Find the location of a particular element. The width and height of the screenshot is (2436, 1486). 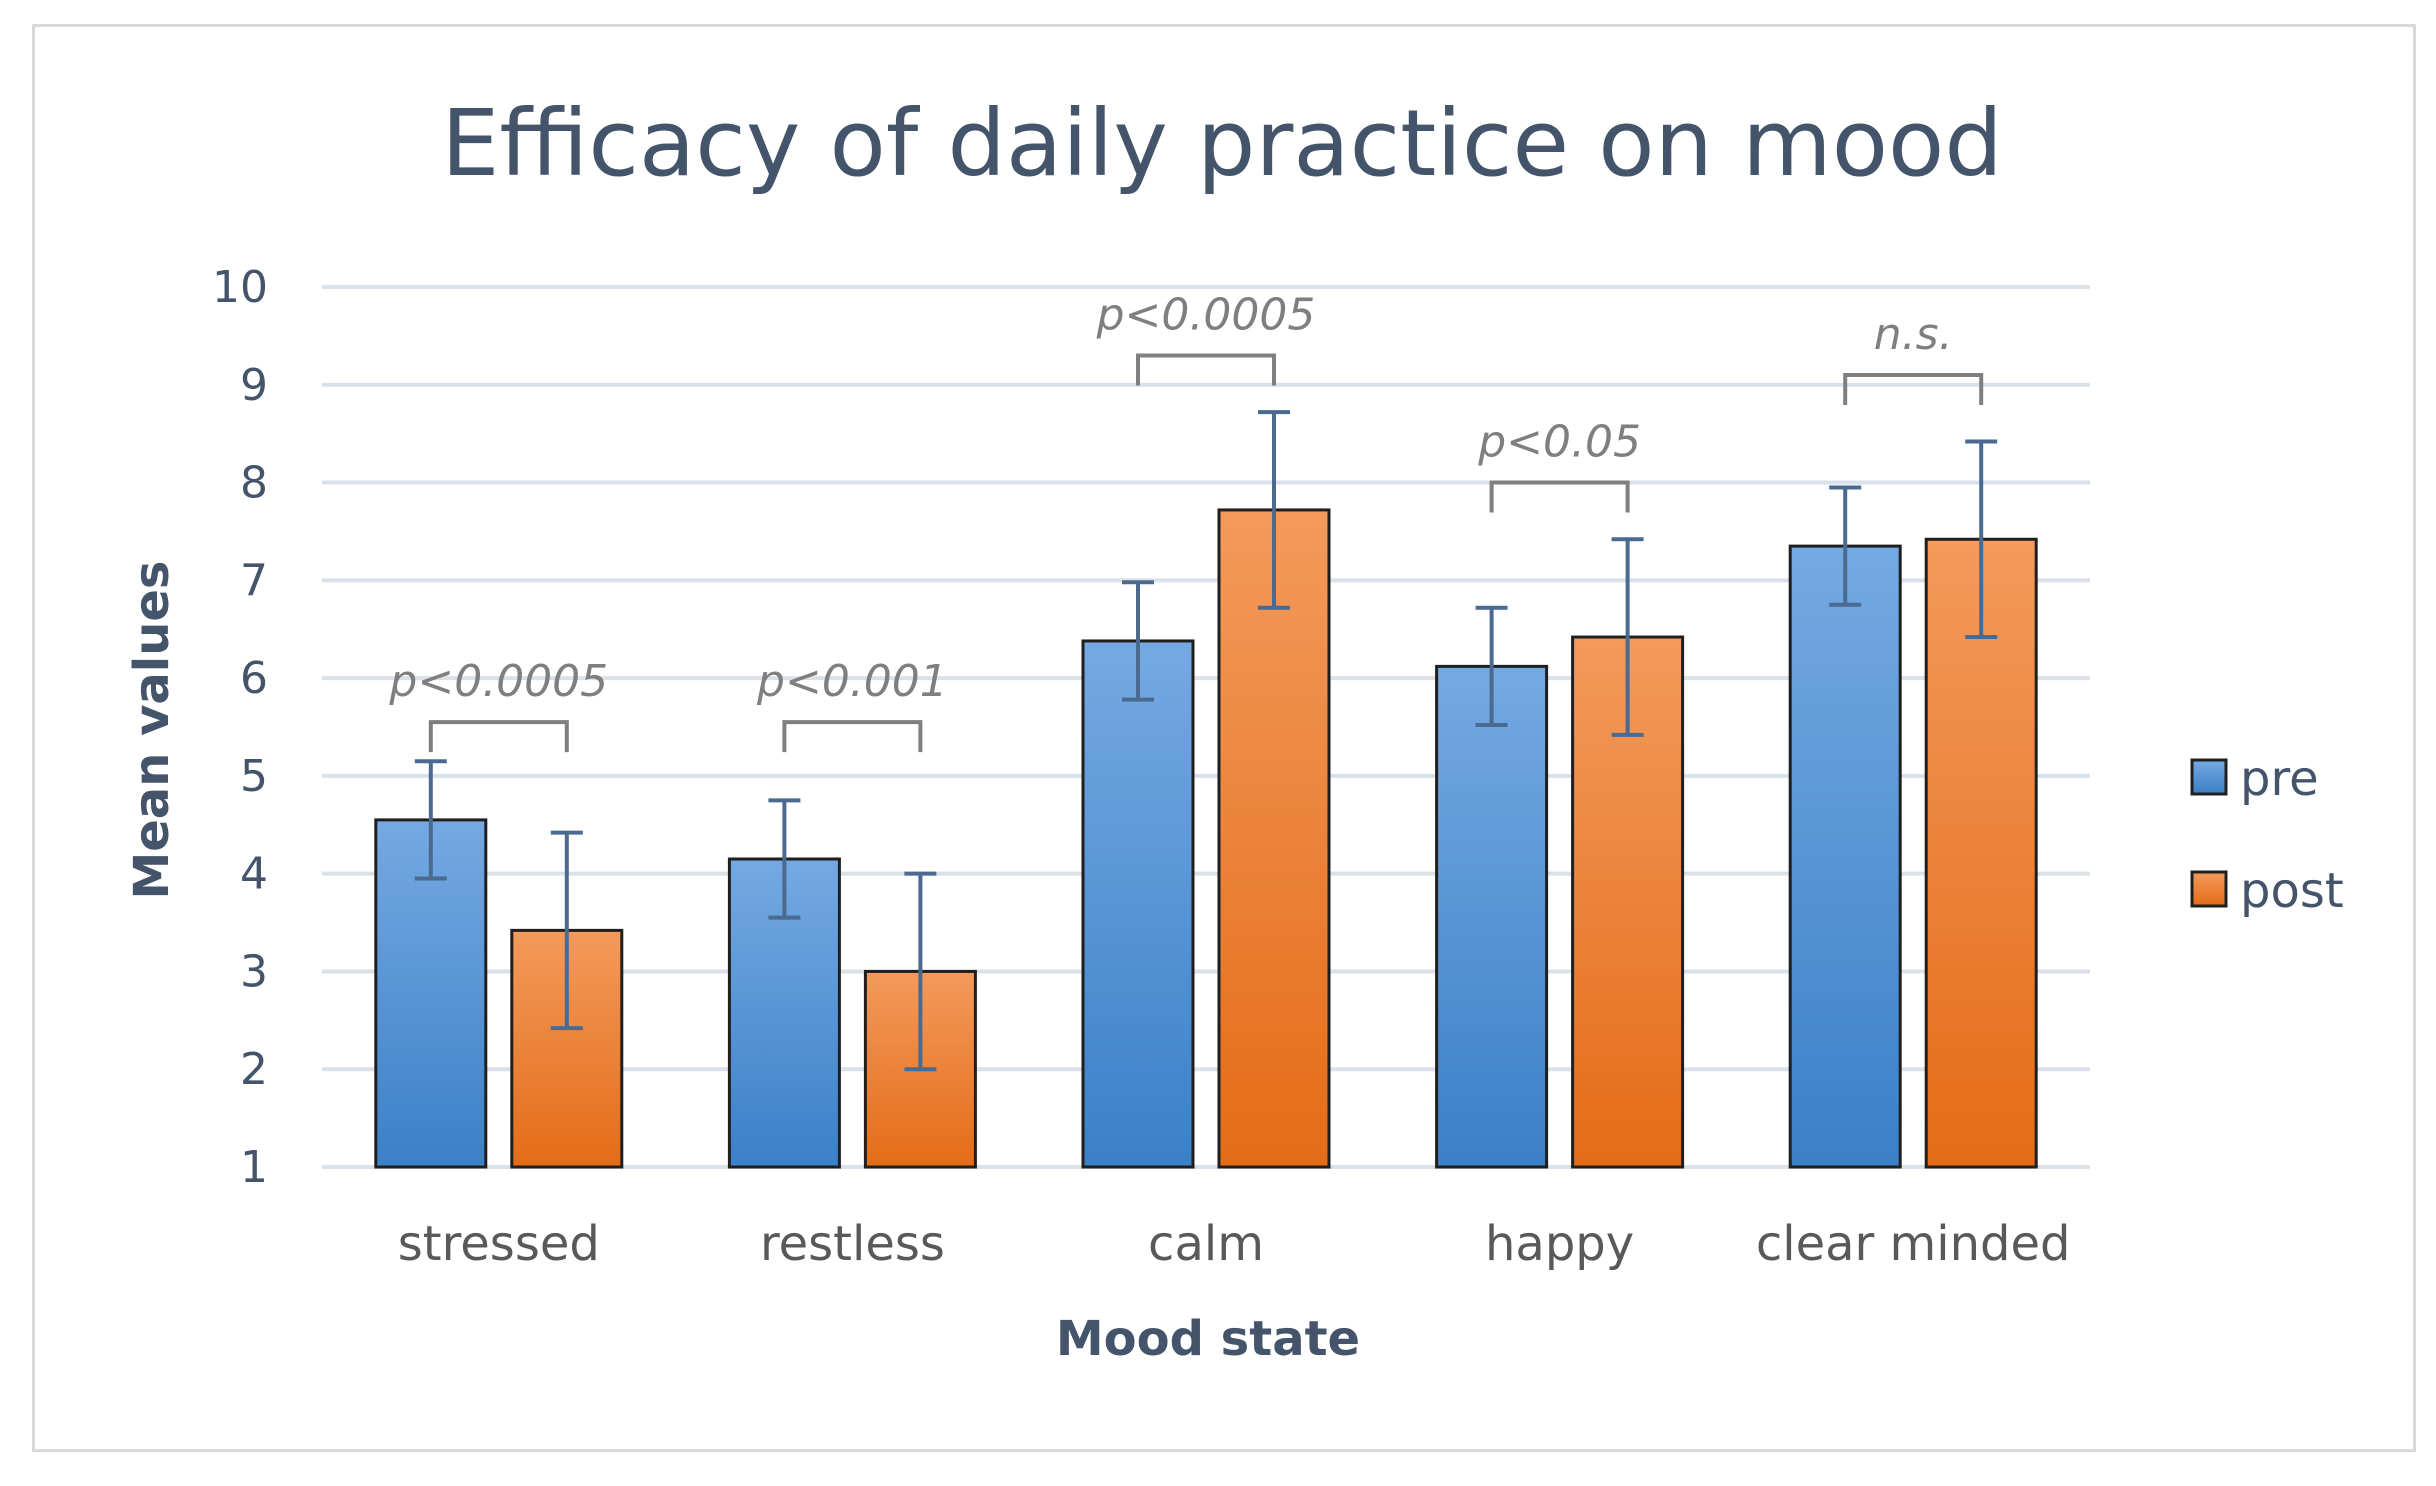

y-tick-label-8: 8 is located at coordinates (254, 483).